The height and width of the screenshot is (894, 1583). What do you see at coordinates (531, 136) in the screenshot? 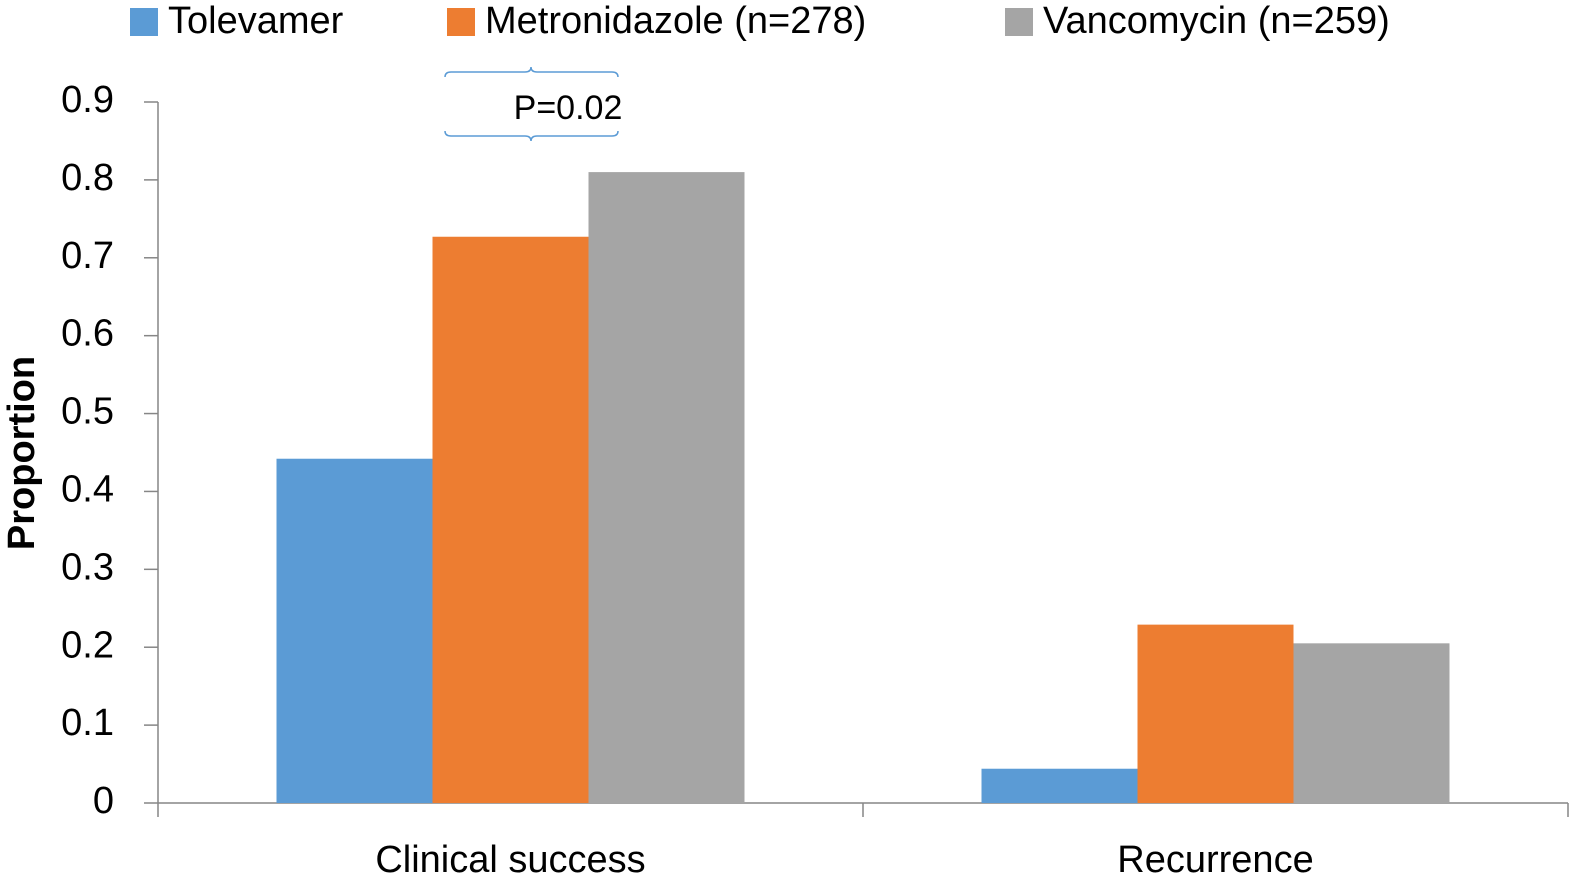
I see `brace-bottom` at bounding box center [531, 136].